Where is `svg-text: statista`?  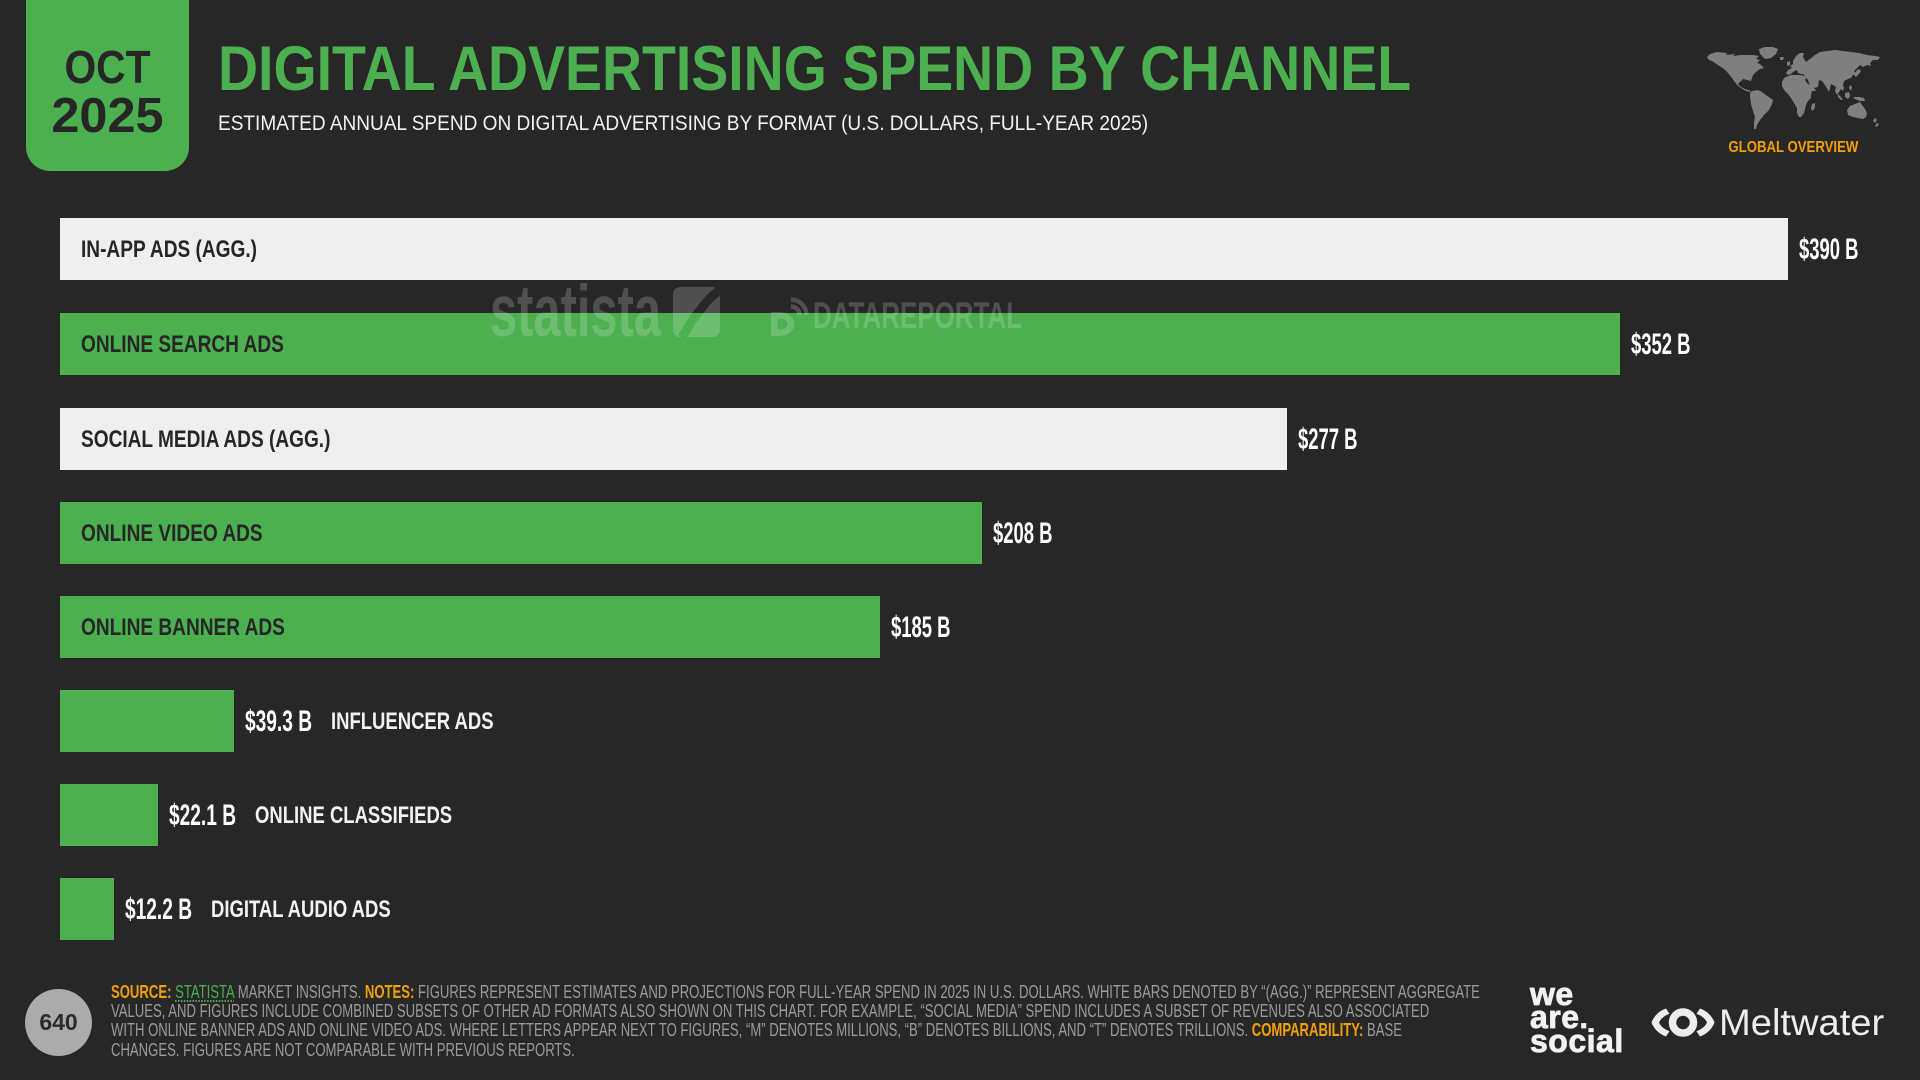 svg-text: statista is located at coordinates (576, 311).